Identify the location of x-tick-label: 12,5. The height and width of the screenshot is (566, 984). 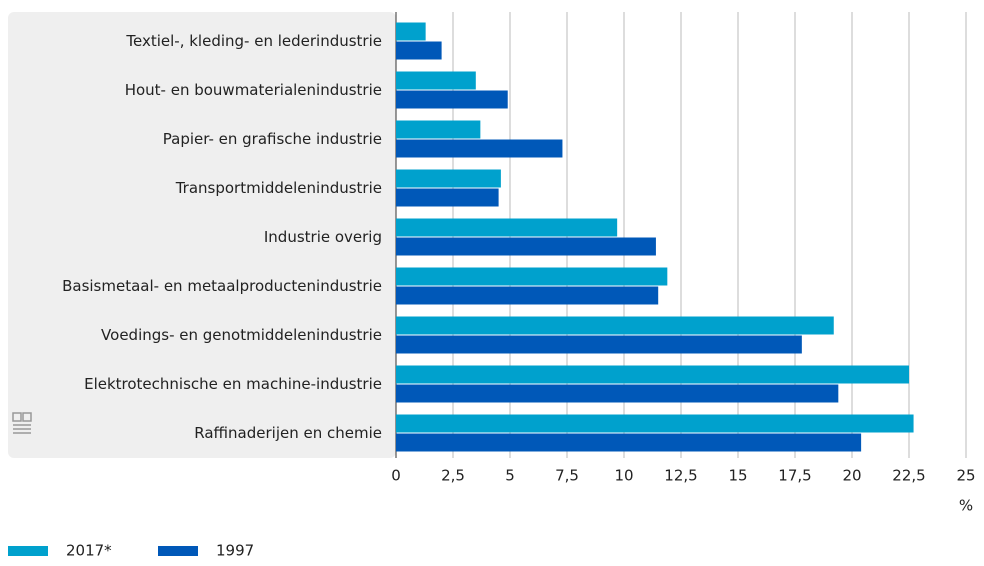
(680, 476).